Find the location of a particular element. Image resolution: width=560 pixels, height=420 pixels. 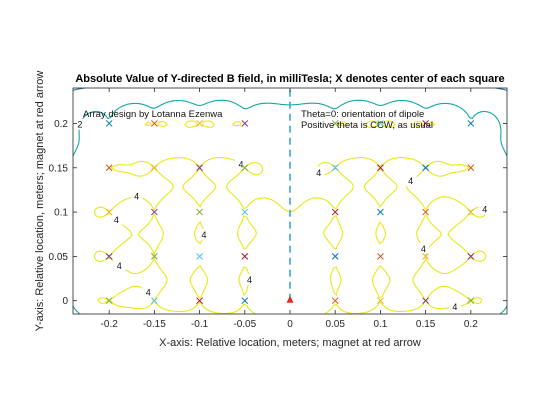

y-tick-label: 0 is located at coordinates (65, 301).